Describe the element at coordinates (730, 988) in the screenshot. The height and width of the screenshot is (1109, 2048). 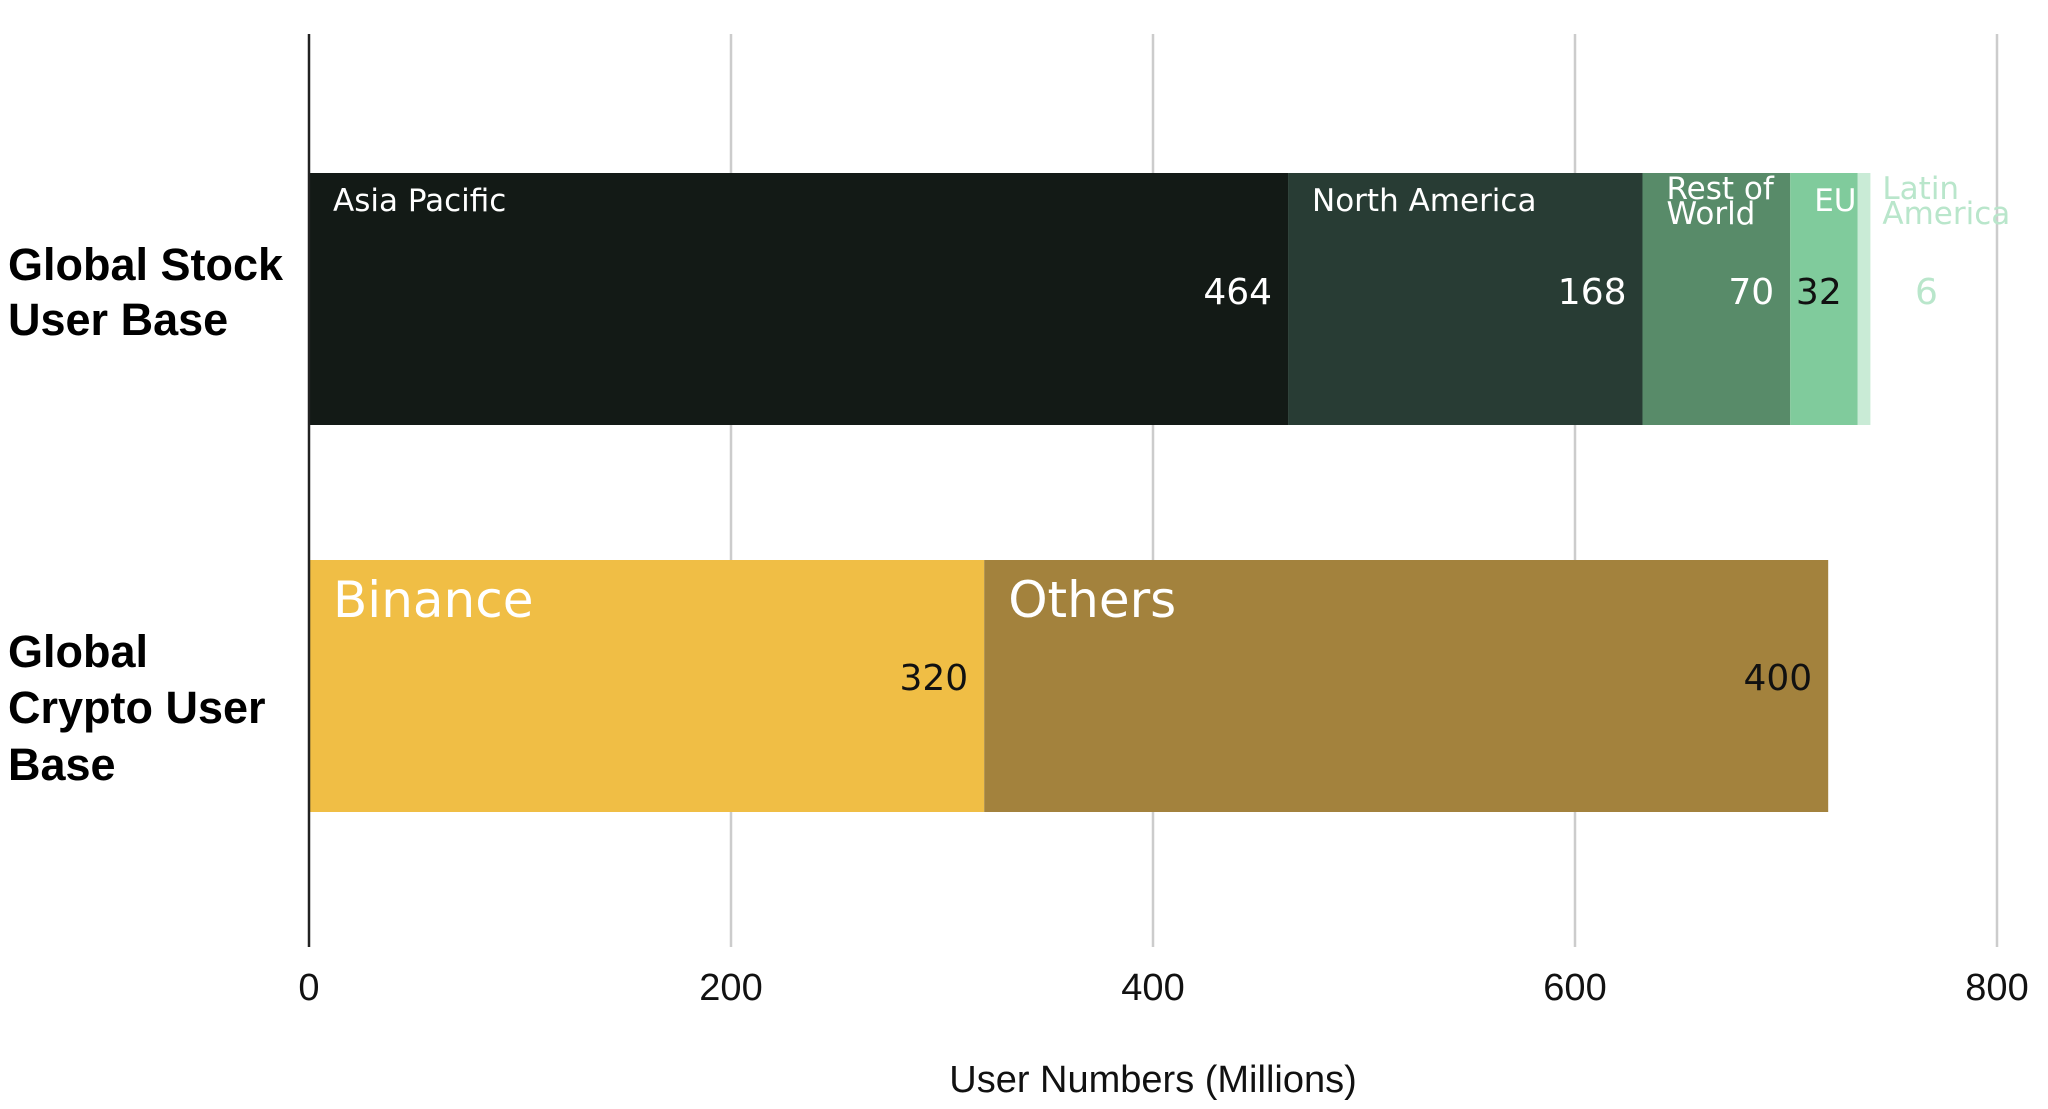
I see `x-tick-label-200: 200` at that location.